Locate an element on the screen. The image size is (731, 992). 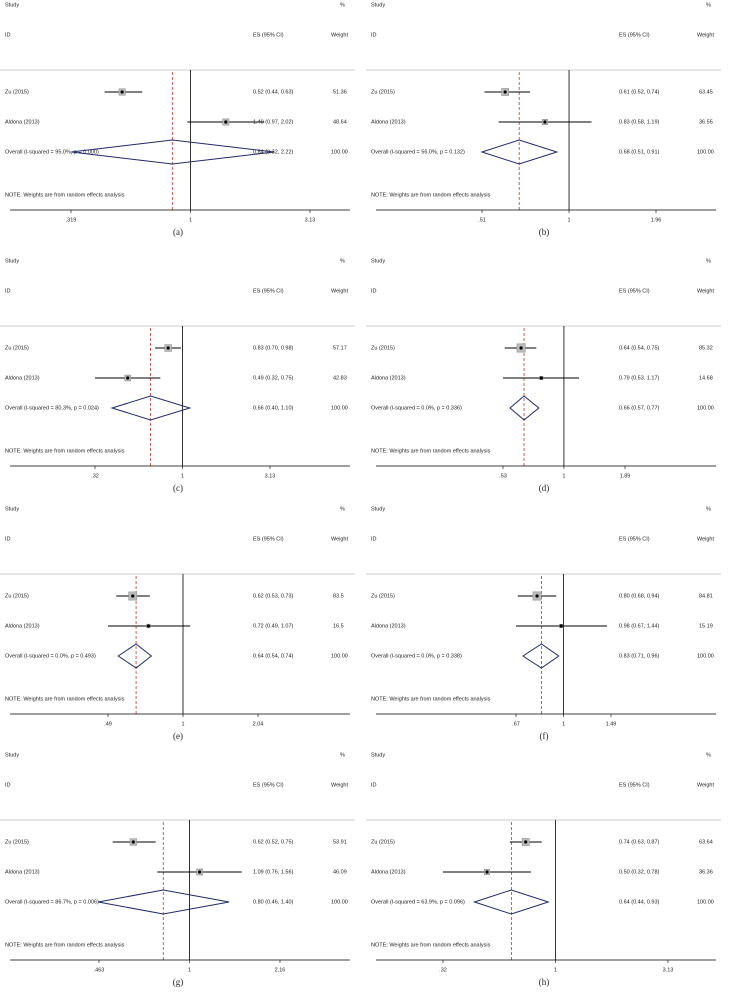
weight-label: 46.09 is located at coordinates (340, 872).